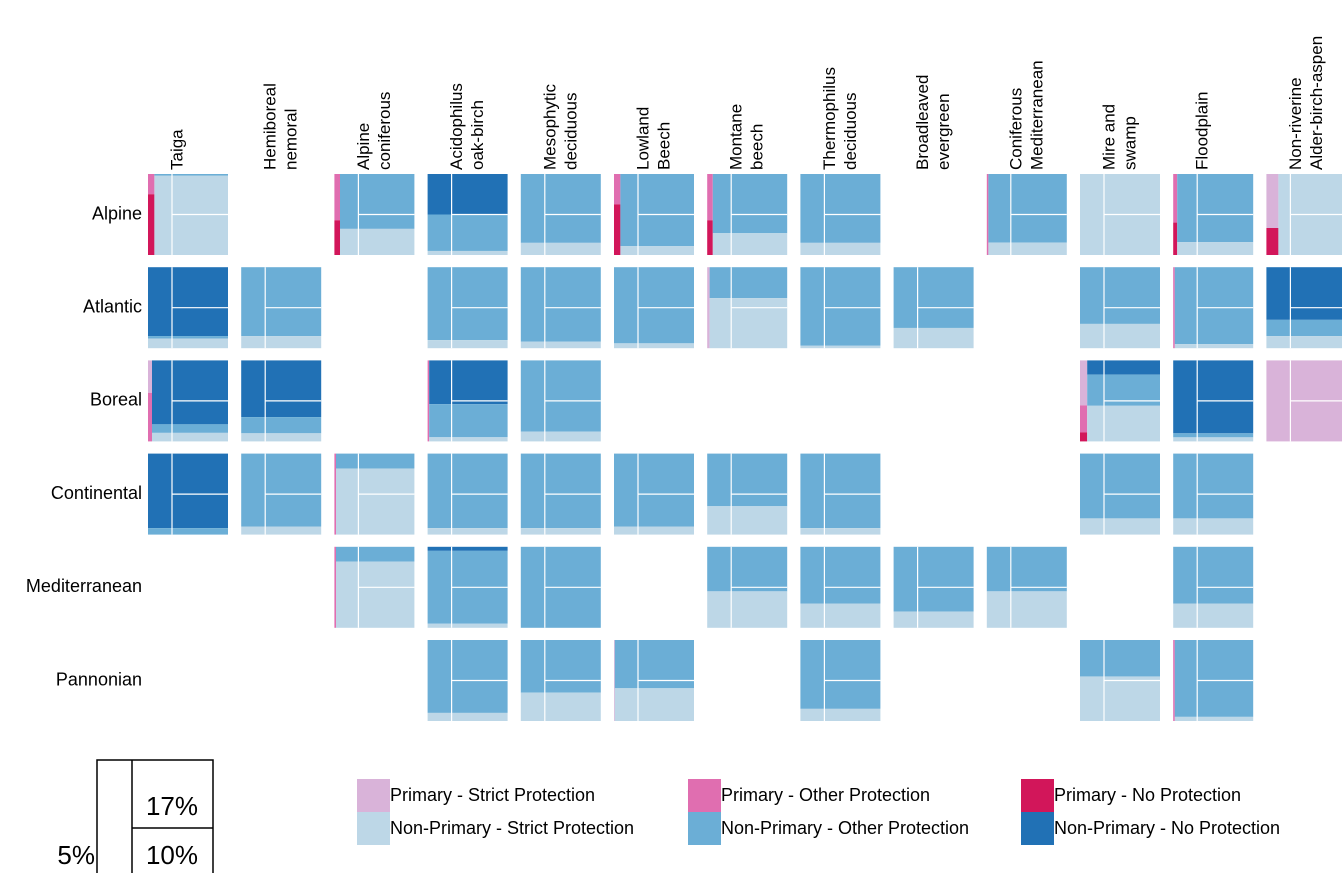 Image resolution: width=1342 pixels, height=873 pixels. Describe the element at coordinates (1316, 103) in the screenshot. I see `column-label: Alder-birch-aspen` at that location.